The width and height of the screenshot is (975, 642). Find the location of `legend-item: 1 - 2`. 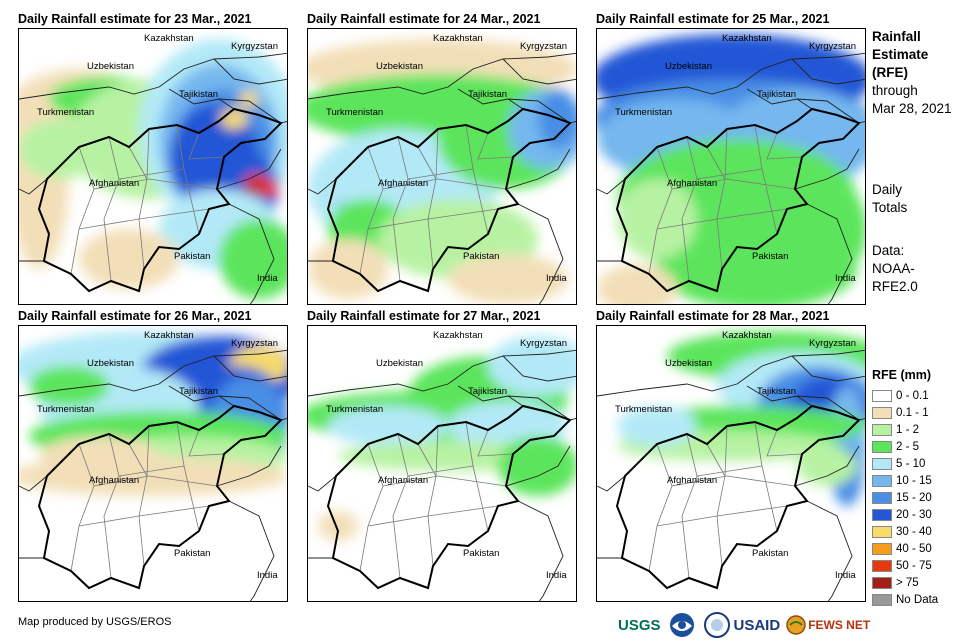

legend-item: 1 - 2 is located at coordinates (905, 429).